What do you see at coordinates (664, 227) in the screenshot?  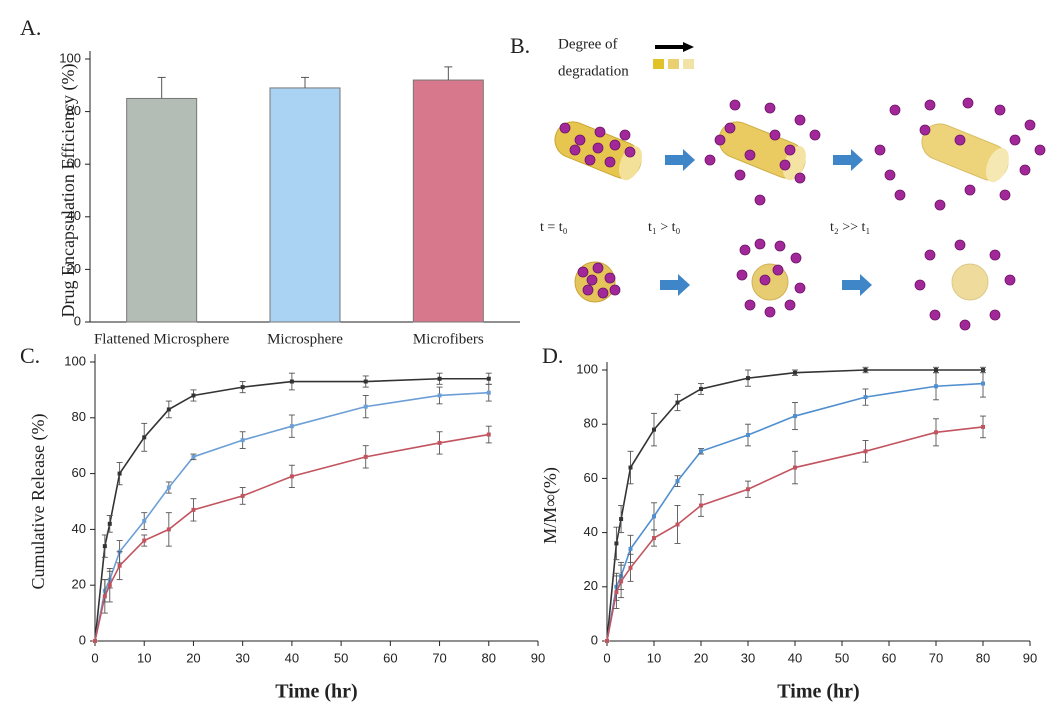 I see `time-label: t₁ > t₀` at bounding box center [664, 227].